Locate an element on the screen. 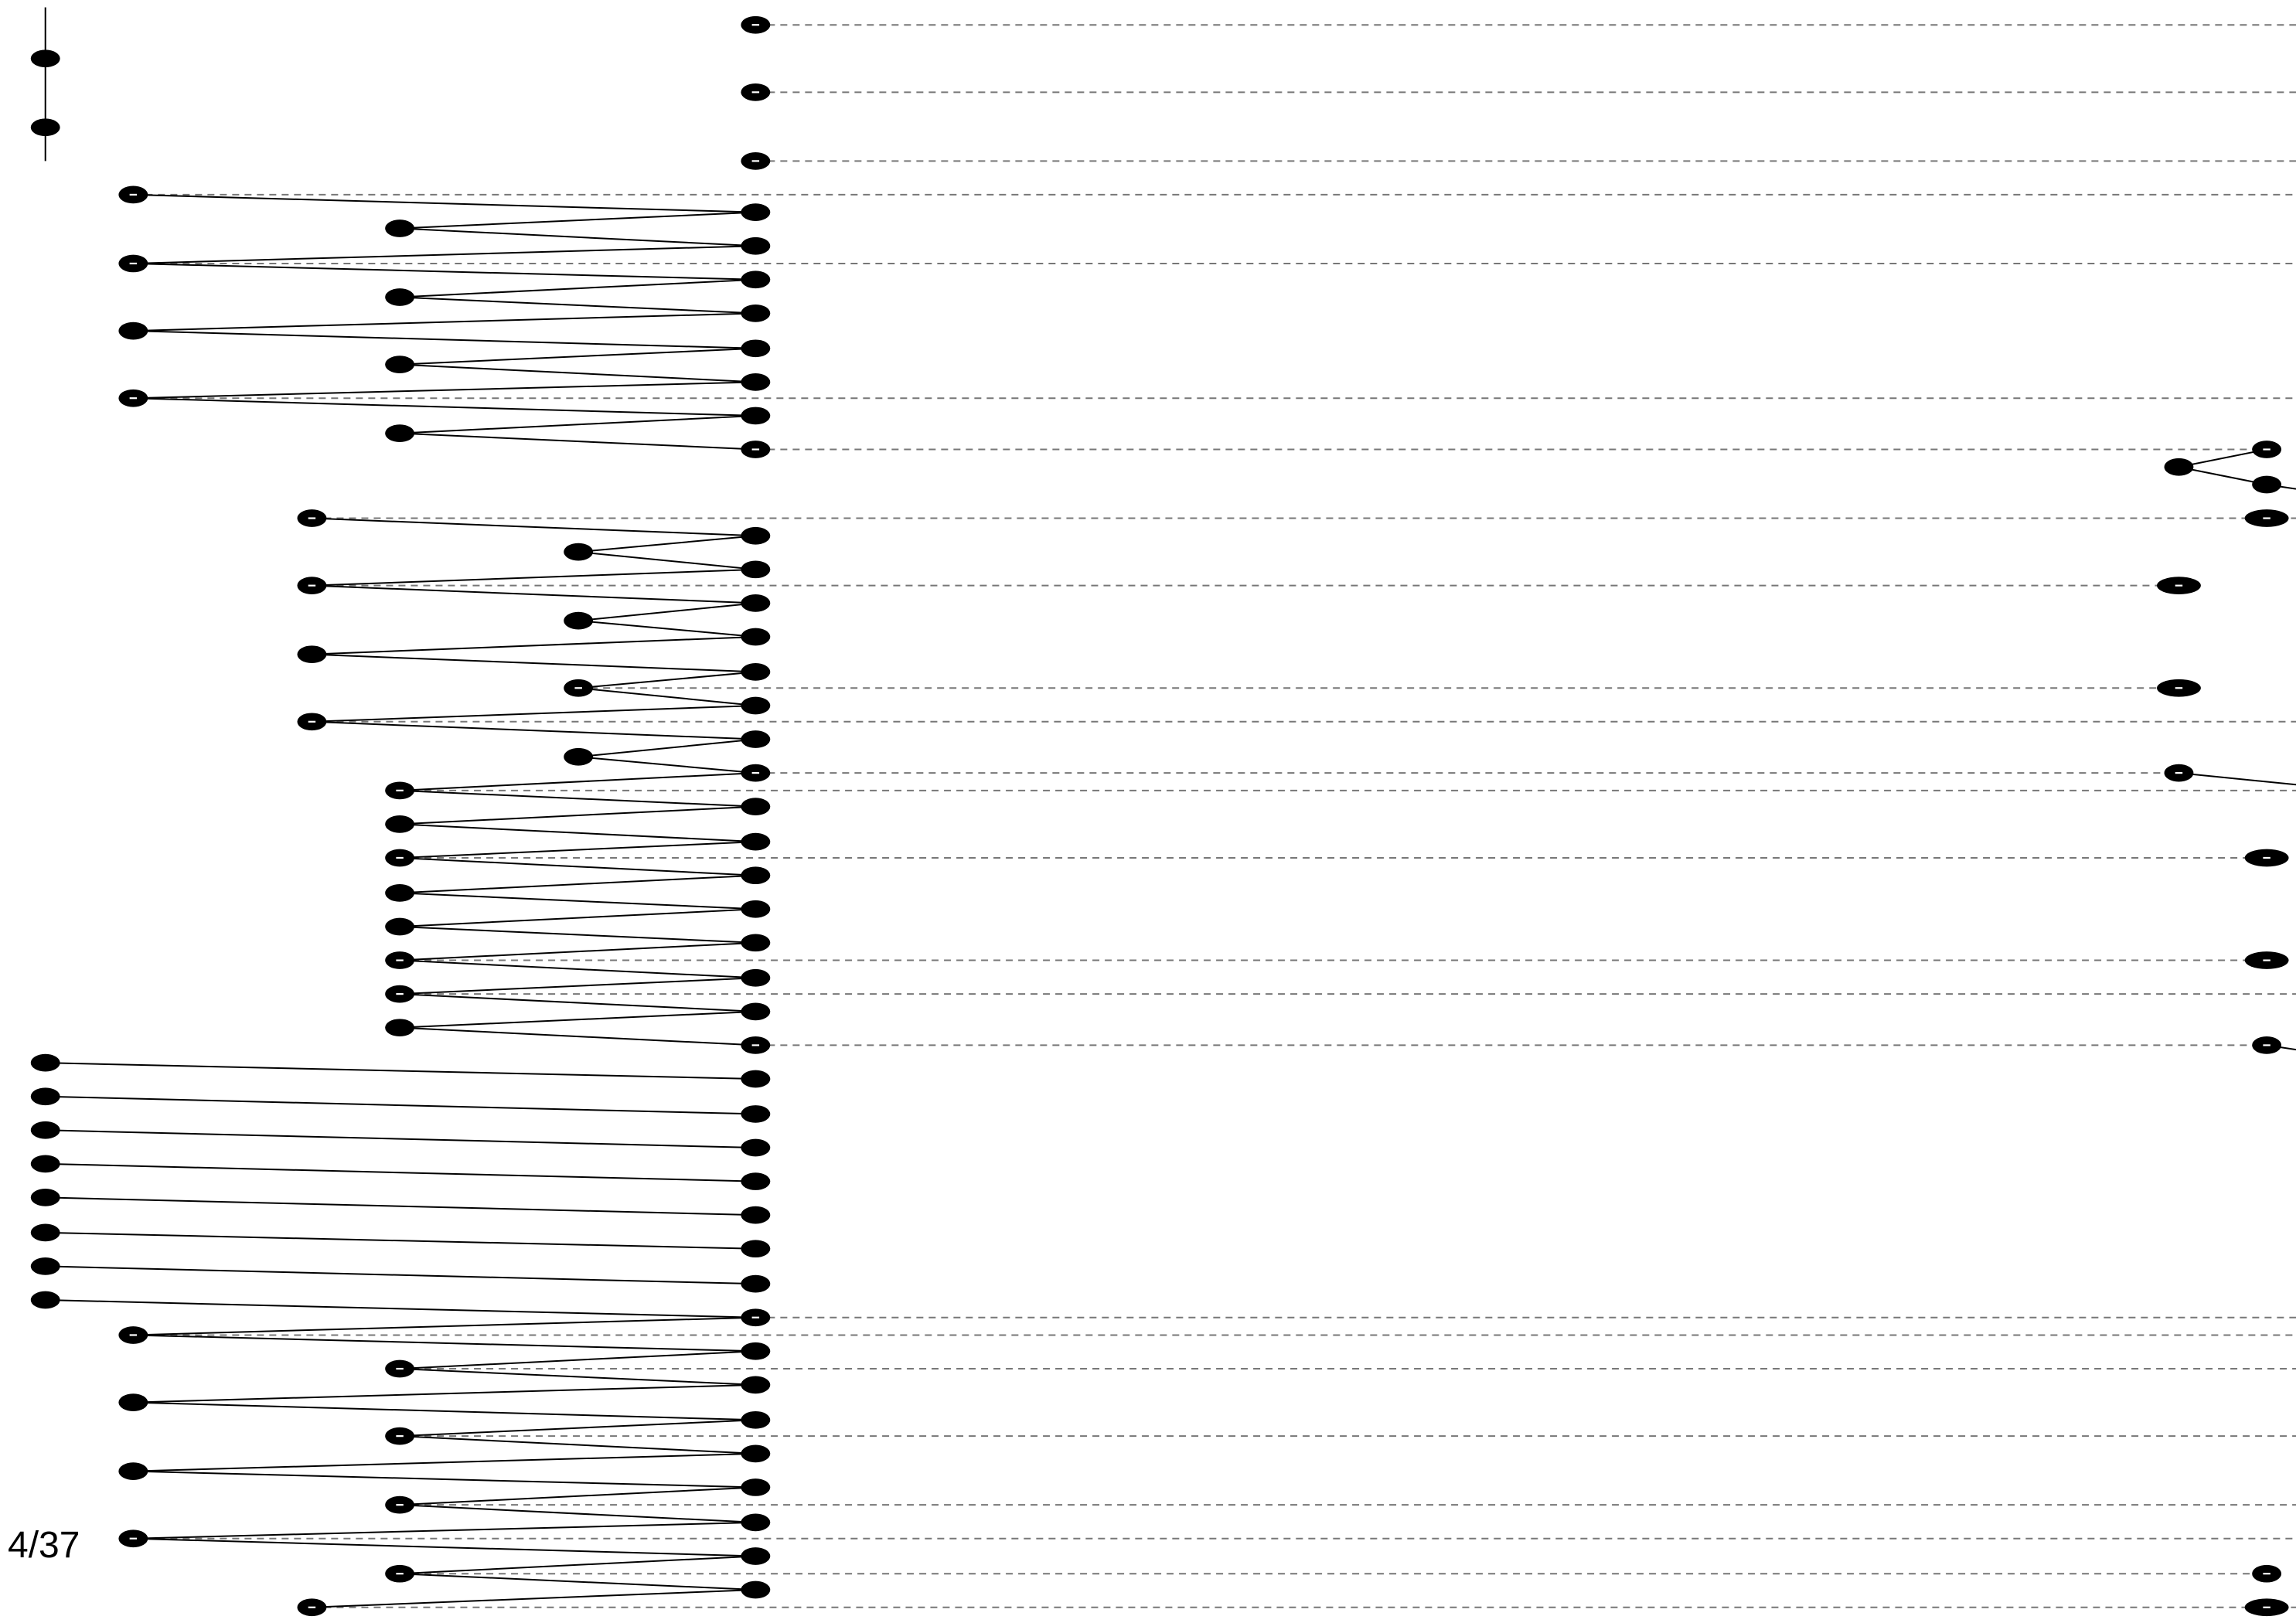 The width and height of the screenshot is (2296, 1623). page-counter: 4/37 is located at coordinates (44, 1545).